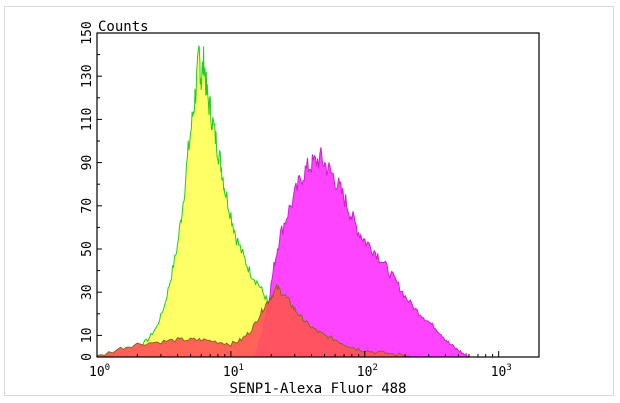 Image resolution: width=620 pixels, height=403 pixels. I want to click on y-axis-title: Counts, so click(123, 27).